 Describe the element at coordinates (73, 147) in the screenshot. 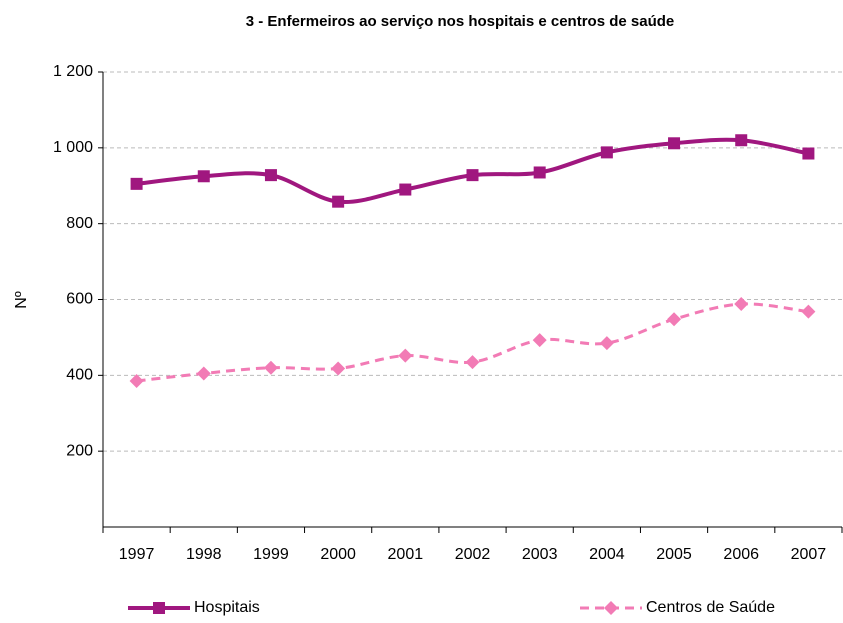

I see `y-tick-label: 1 000` at that location.